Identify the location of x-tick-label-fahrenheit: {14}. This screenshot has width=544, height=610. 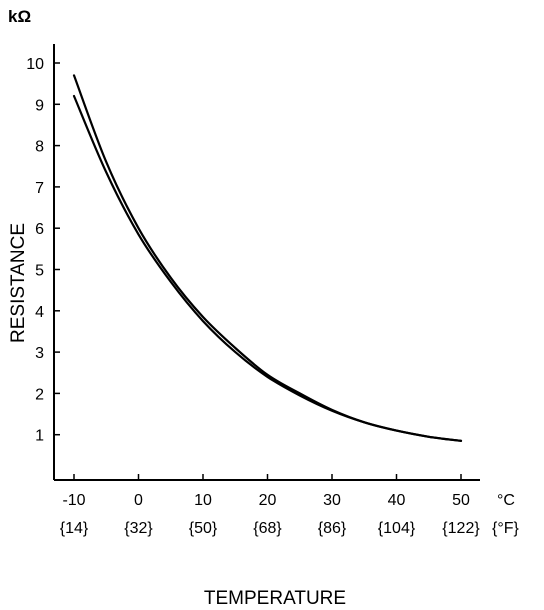
(74, 528).